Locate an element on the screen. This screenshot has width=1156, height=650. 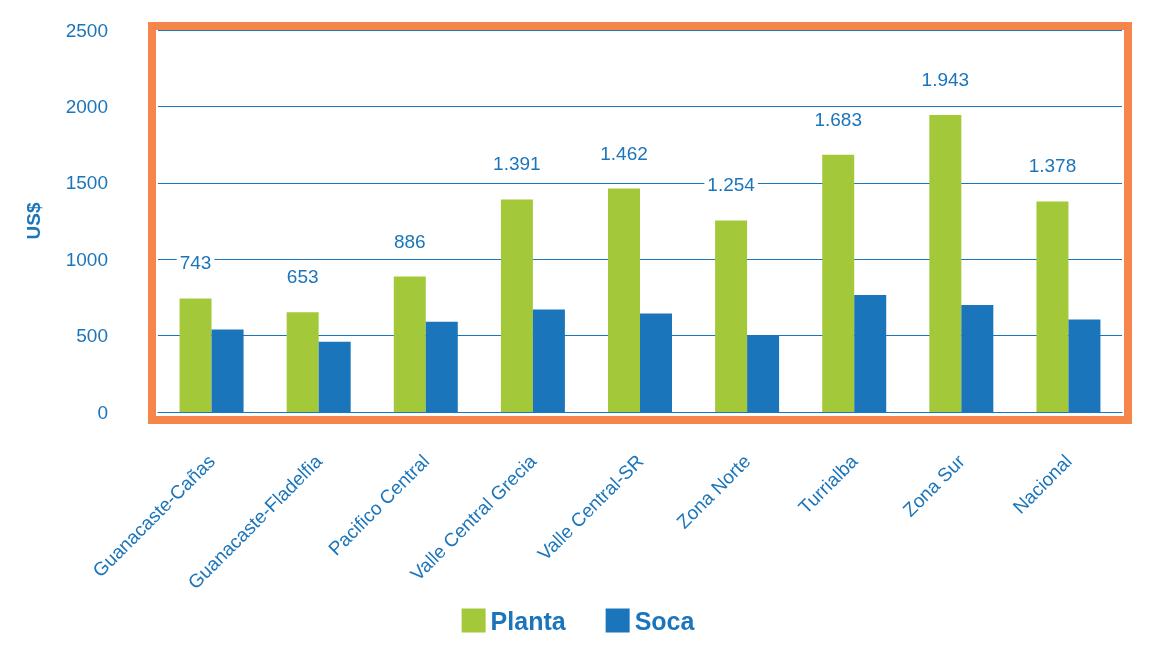
y-tick-label: 500 is located at coordinates (92, 336).